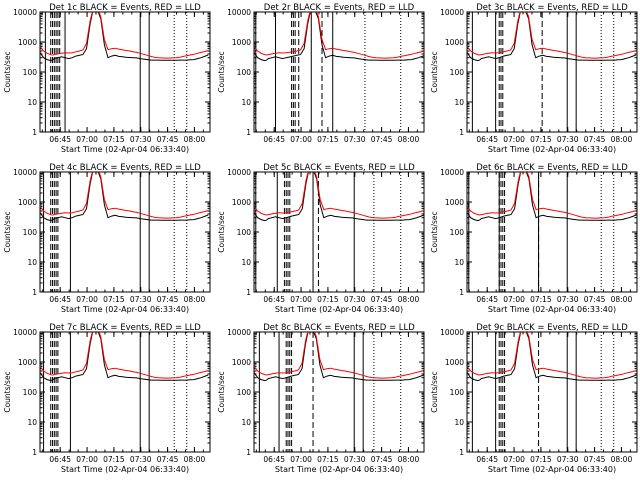 This screenshot has width=640, height=480. Describe the element at coordinates (125, 8) in the screenshot. I see `panel-title: Det 1c BLACK = Events, RED = LLD` at that location.